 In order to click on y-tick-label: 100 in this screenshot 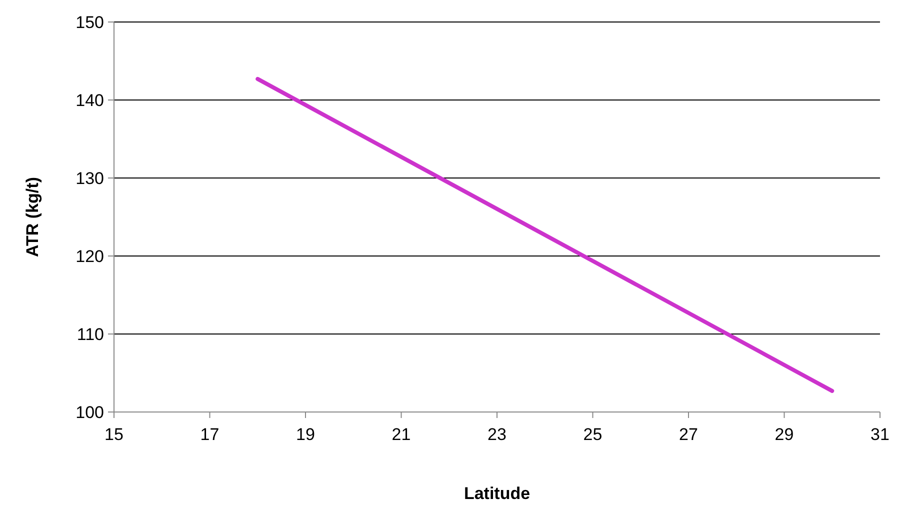, I will do `click(90, 412)`.